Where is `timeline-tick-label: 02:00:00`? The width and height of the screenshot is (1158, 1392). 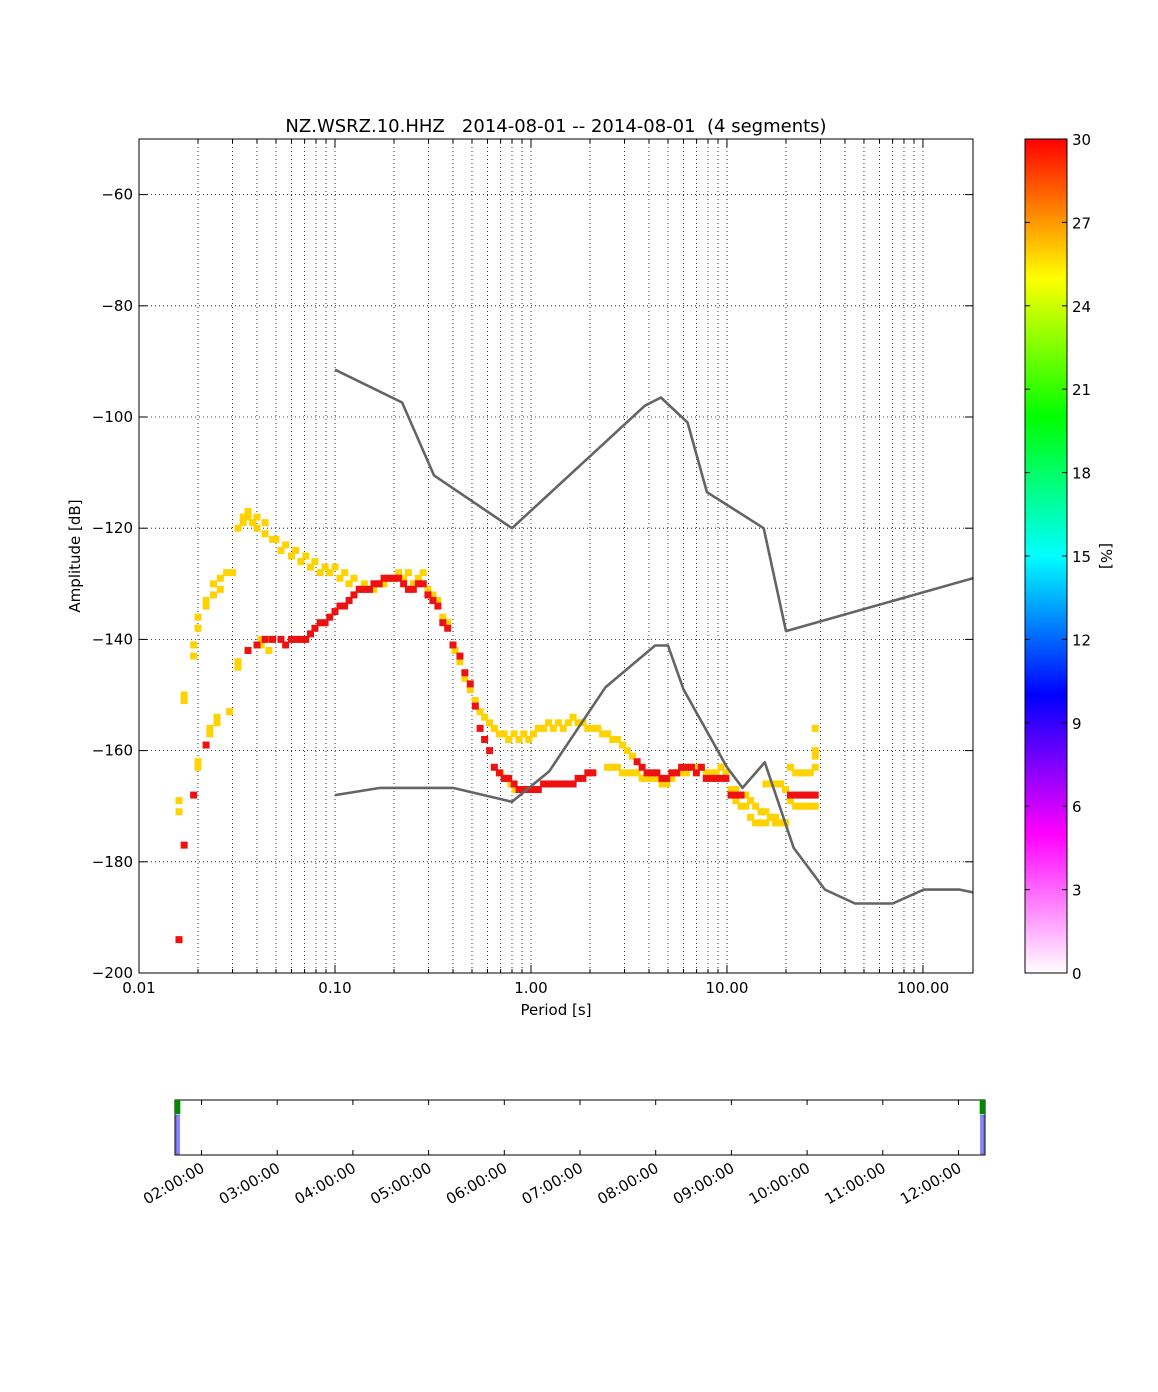 timeline-tick-label: 02:00:00 is located at coordinates (173, 1183).